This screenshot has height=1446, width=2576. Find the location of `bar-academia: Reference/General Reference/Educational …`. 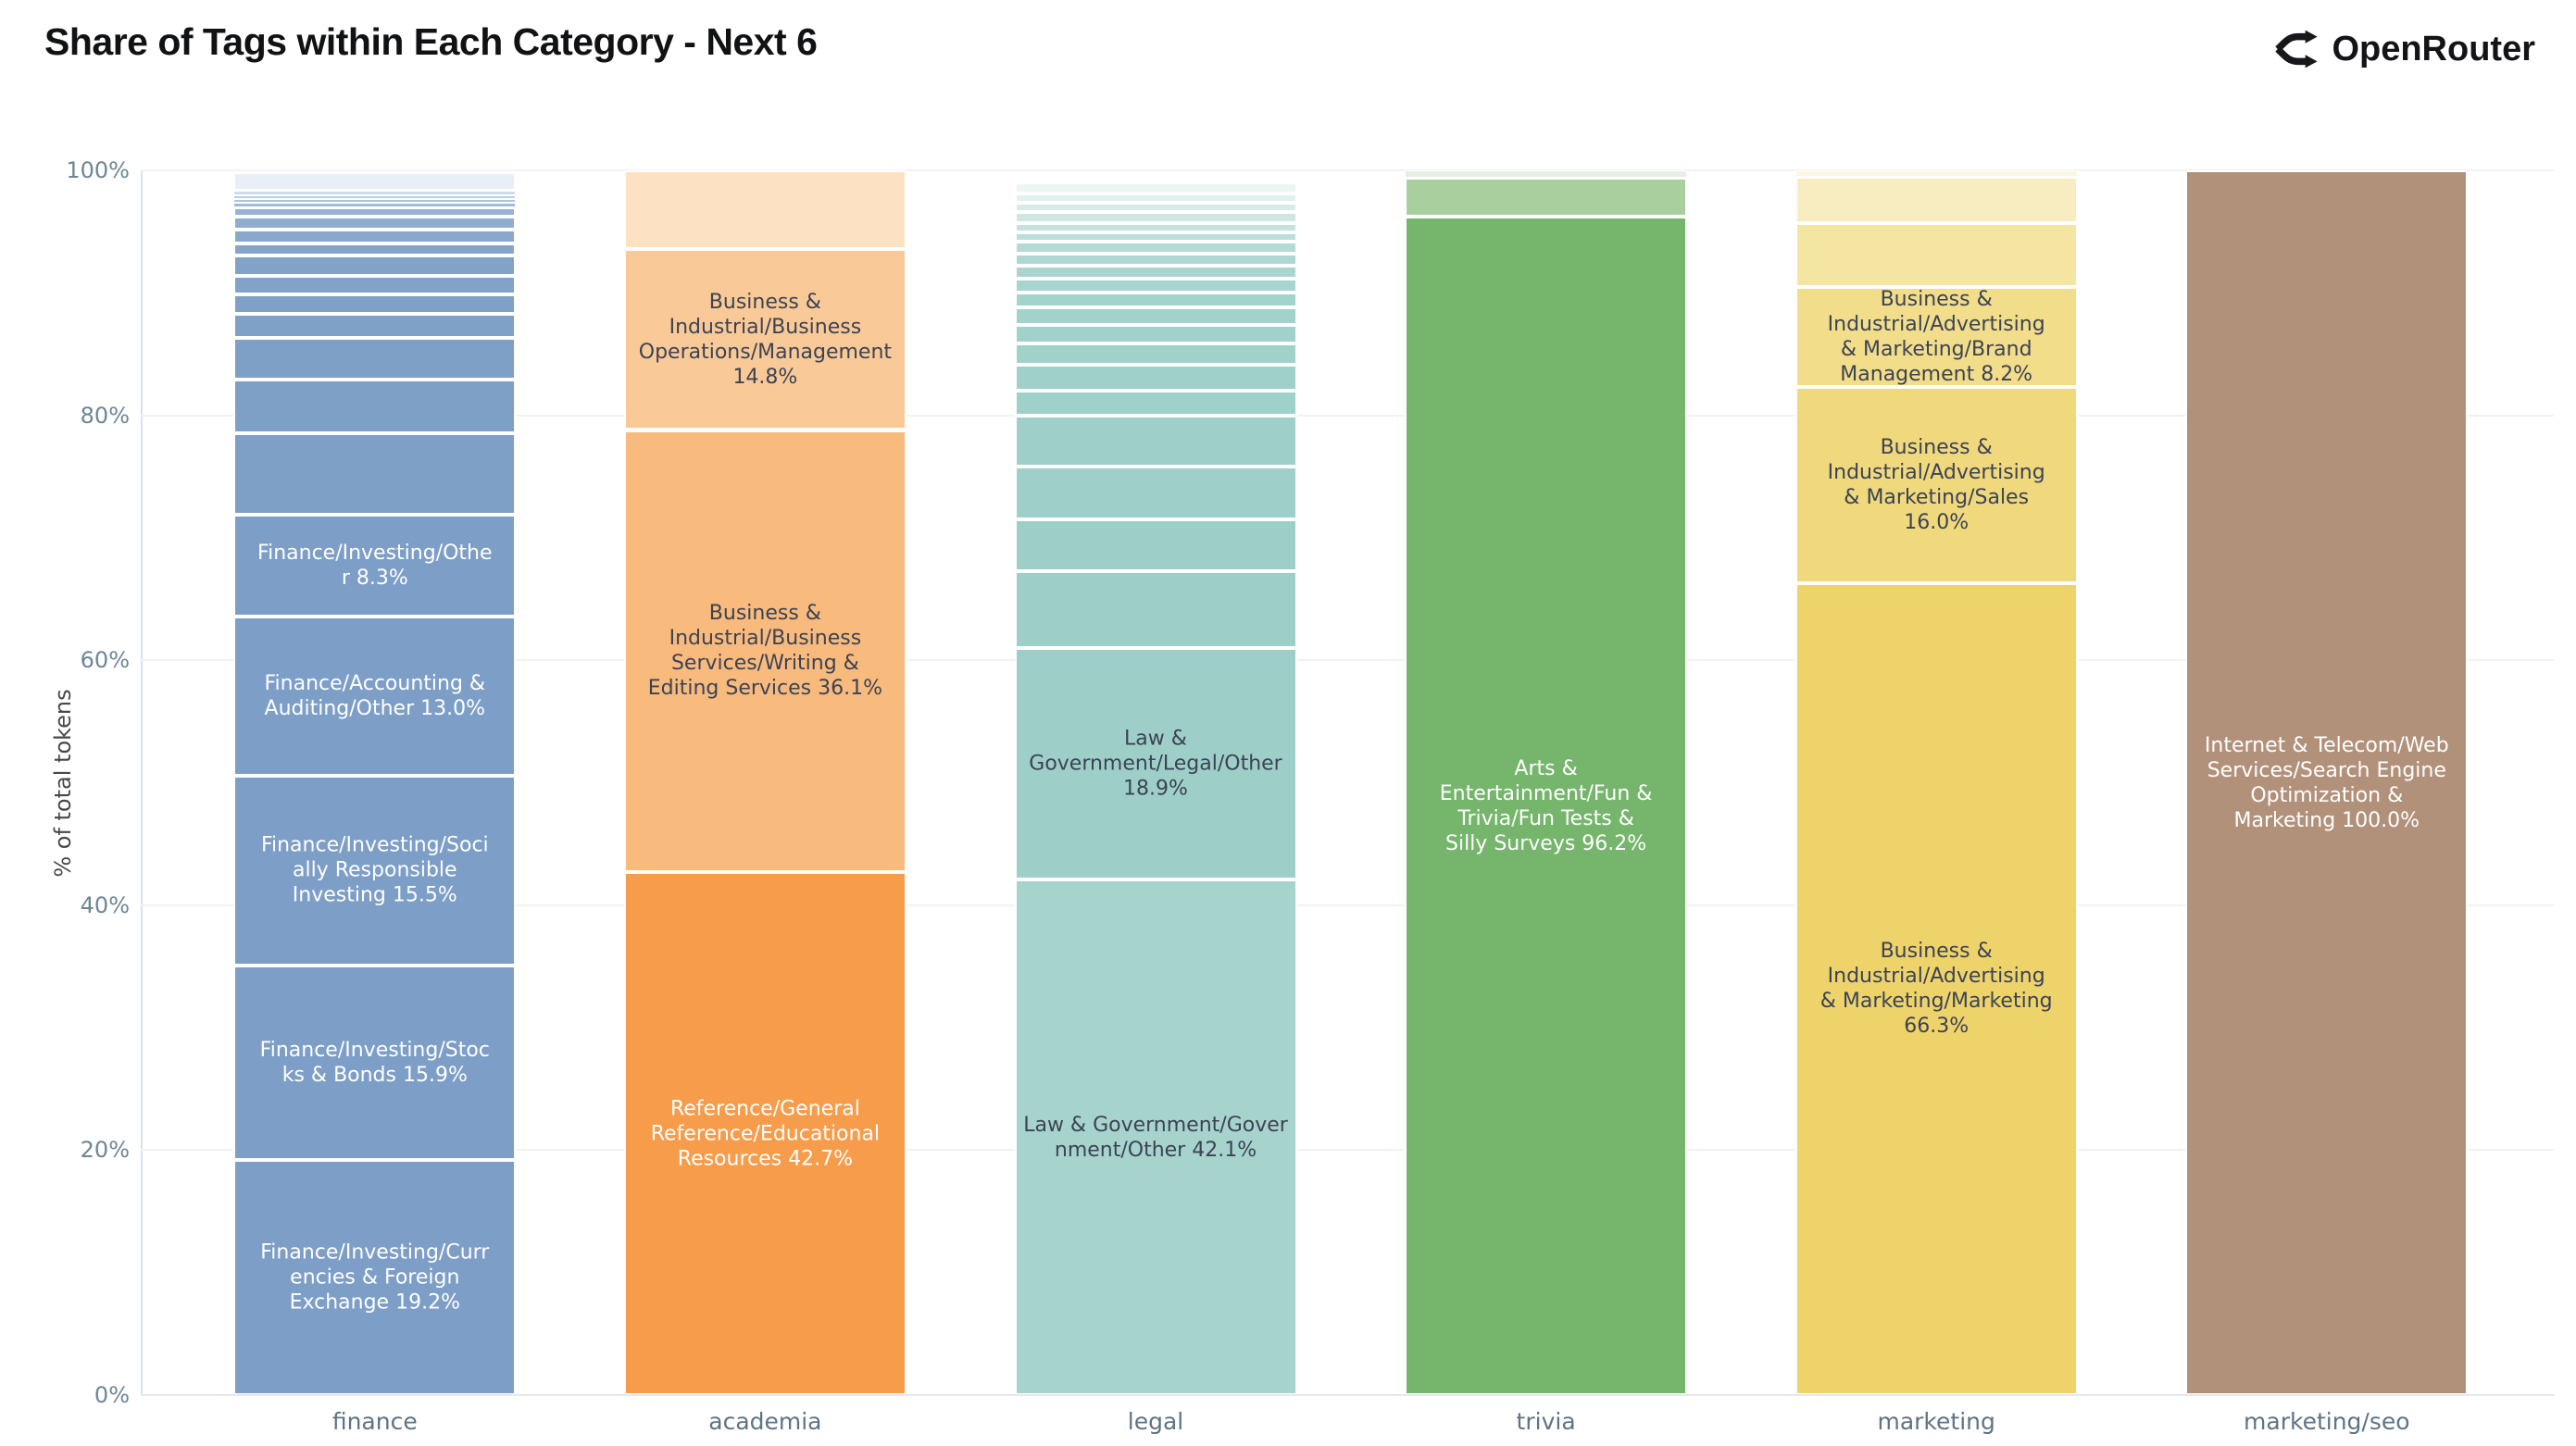

bar-academia: Reference/General Reference/Educational … is located at coordinates (765, 782).